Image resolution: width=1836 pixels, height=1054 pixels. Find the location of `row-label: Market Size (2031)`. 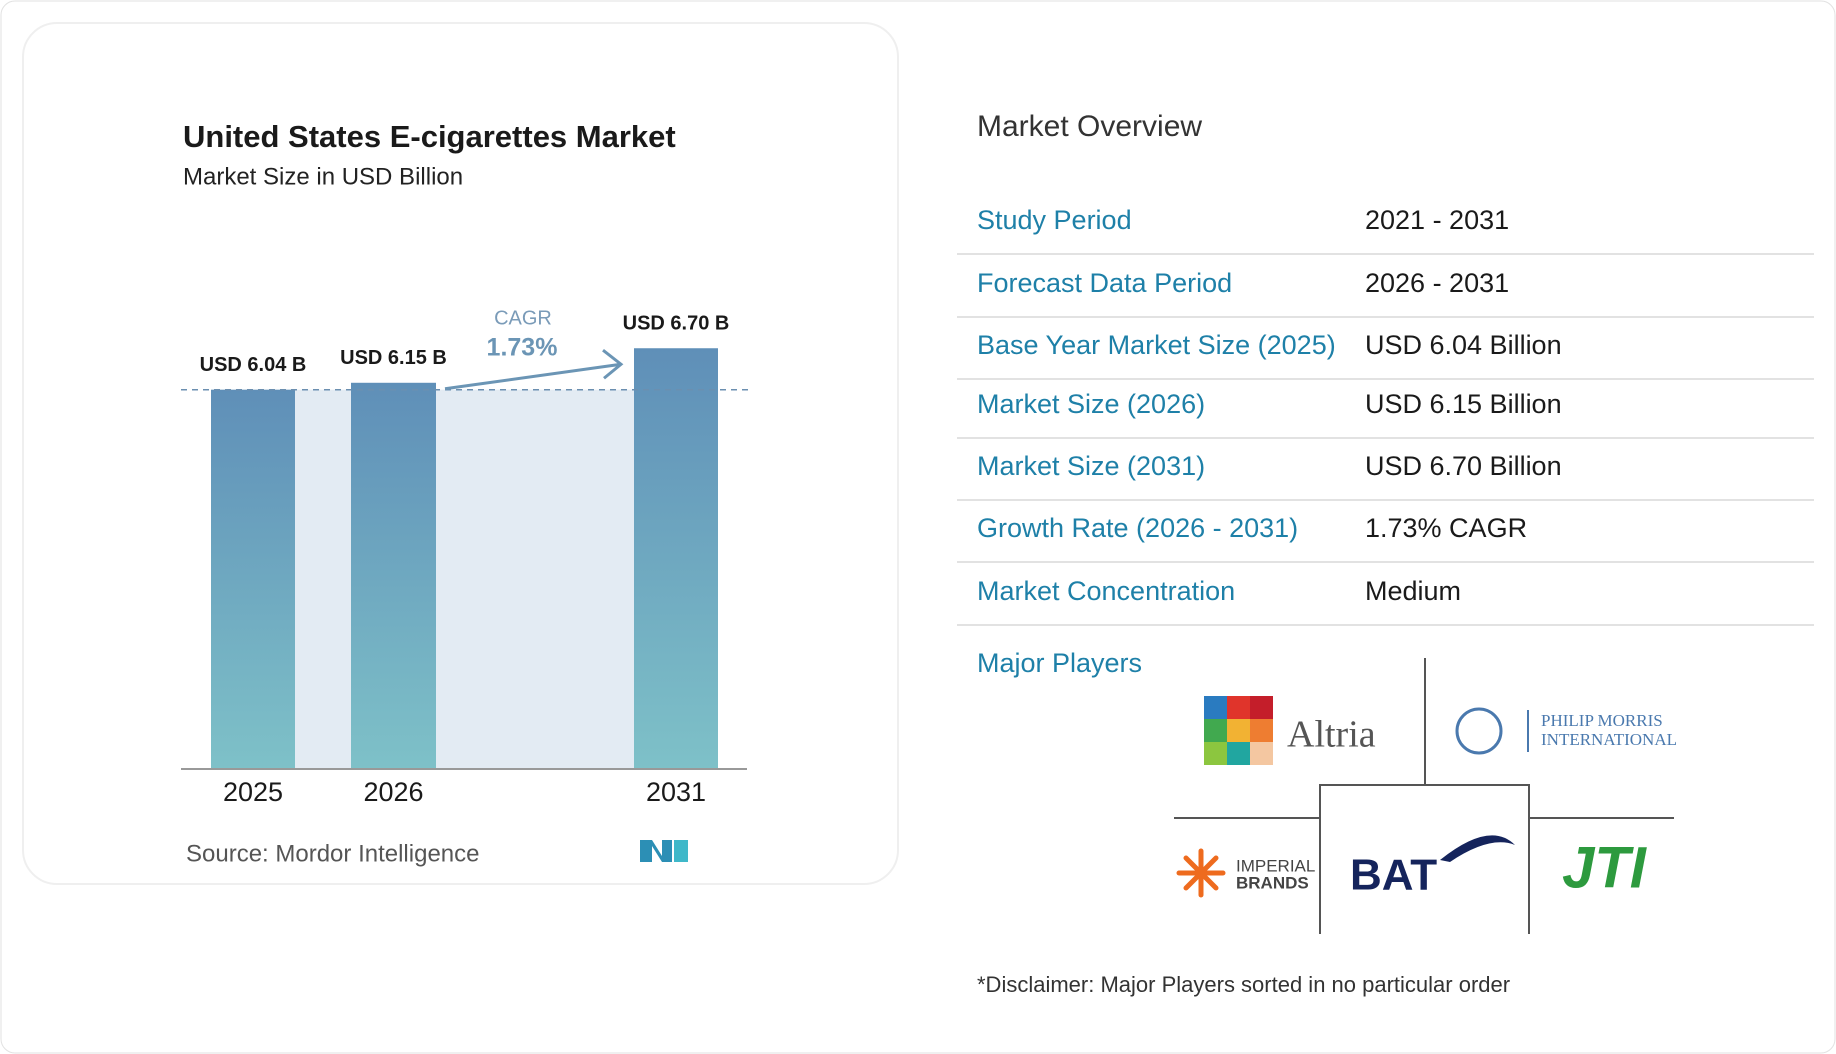

row-label: Market Size (2031) is located at coordinates (1091, 466).